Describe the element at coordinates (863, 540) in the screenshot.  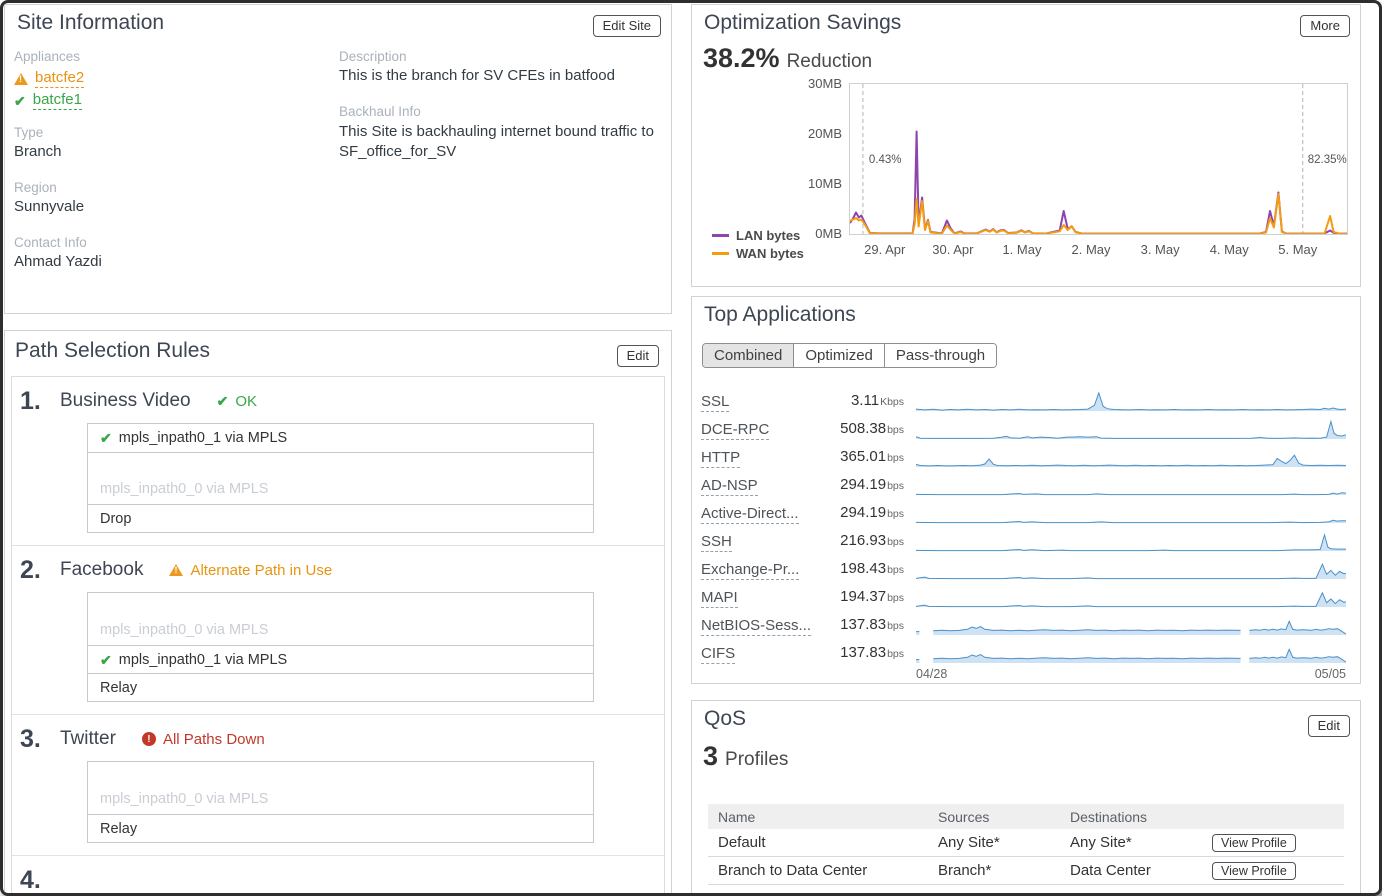
I see `app-value-number: 216.93` at that location.